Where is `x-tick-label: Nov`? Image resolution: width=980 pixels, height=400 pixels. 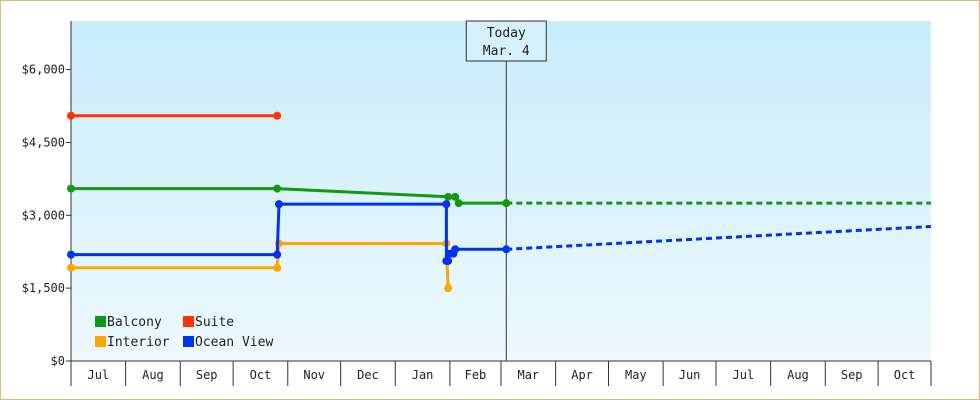 x-tick-label: Nov is located at coordinates (314, 375).